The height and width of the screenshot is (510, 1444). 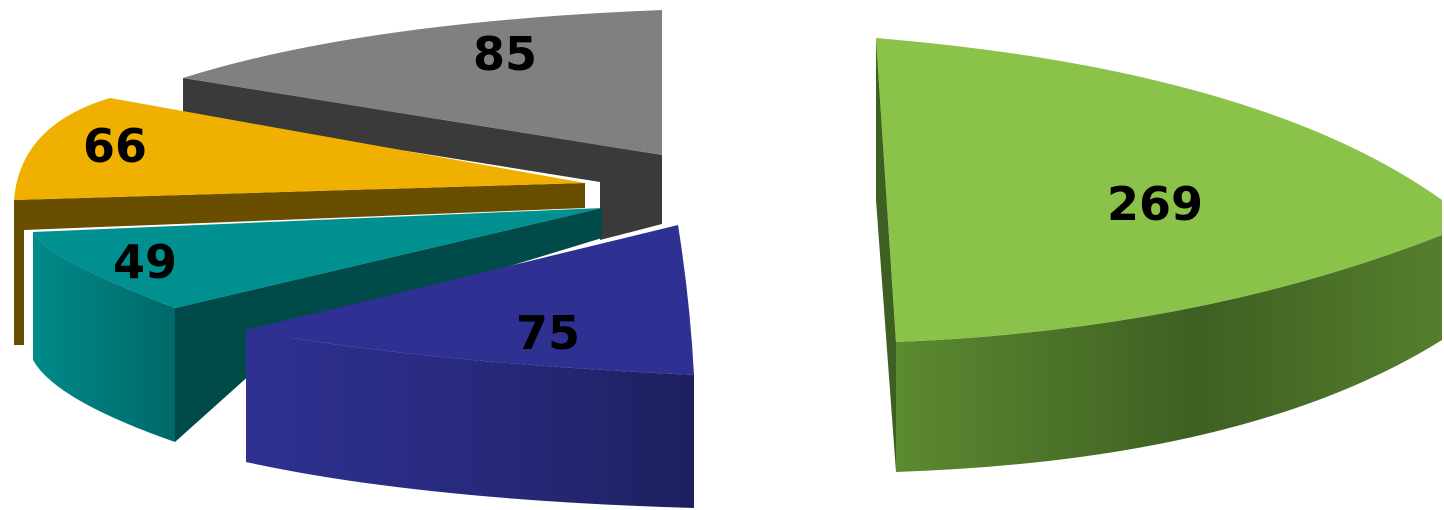 What do you see at coordinates (548, 333) in the screenshot?
I see `data-label-75: 75` at bounding box center [548, 333].